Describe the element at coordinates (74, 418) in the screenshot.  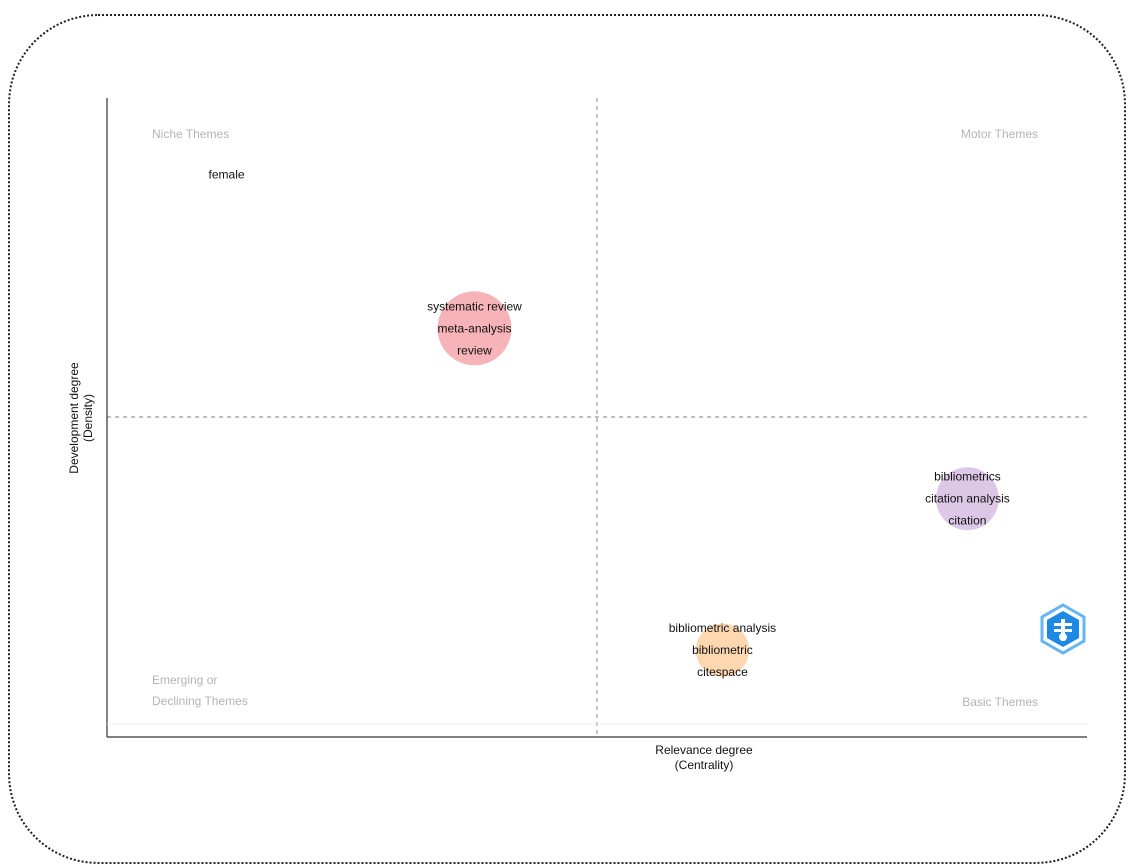
I see `y-axis-title: Development degree` at that location.